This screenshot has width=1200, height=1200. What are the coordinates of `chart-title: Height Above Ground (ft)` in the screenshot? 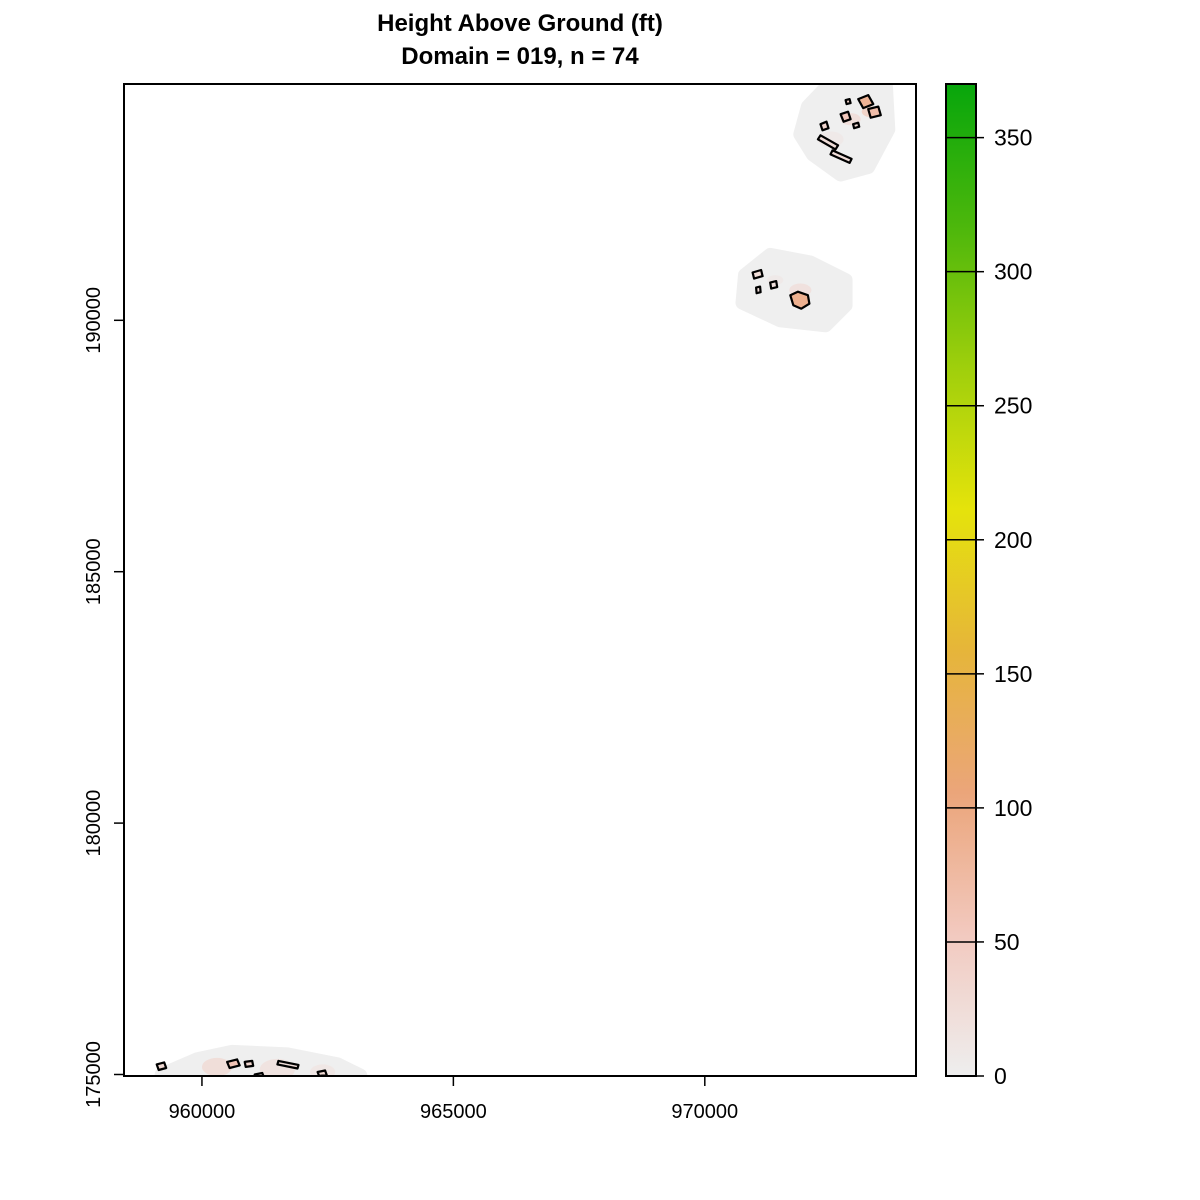 It's located at (520, 23).